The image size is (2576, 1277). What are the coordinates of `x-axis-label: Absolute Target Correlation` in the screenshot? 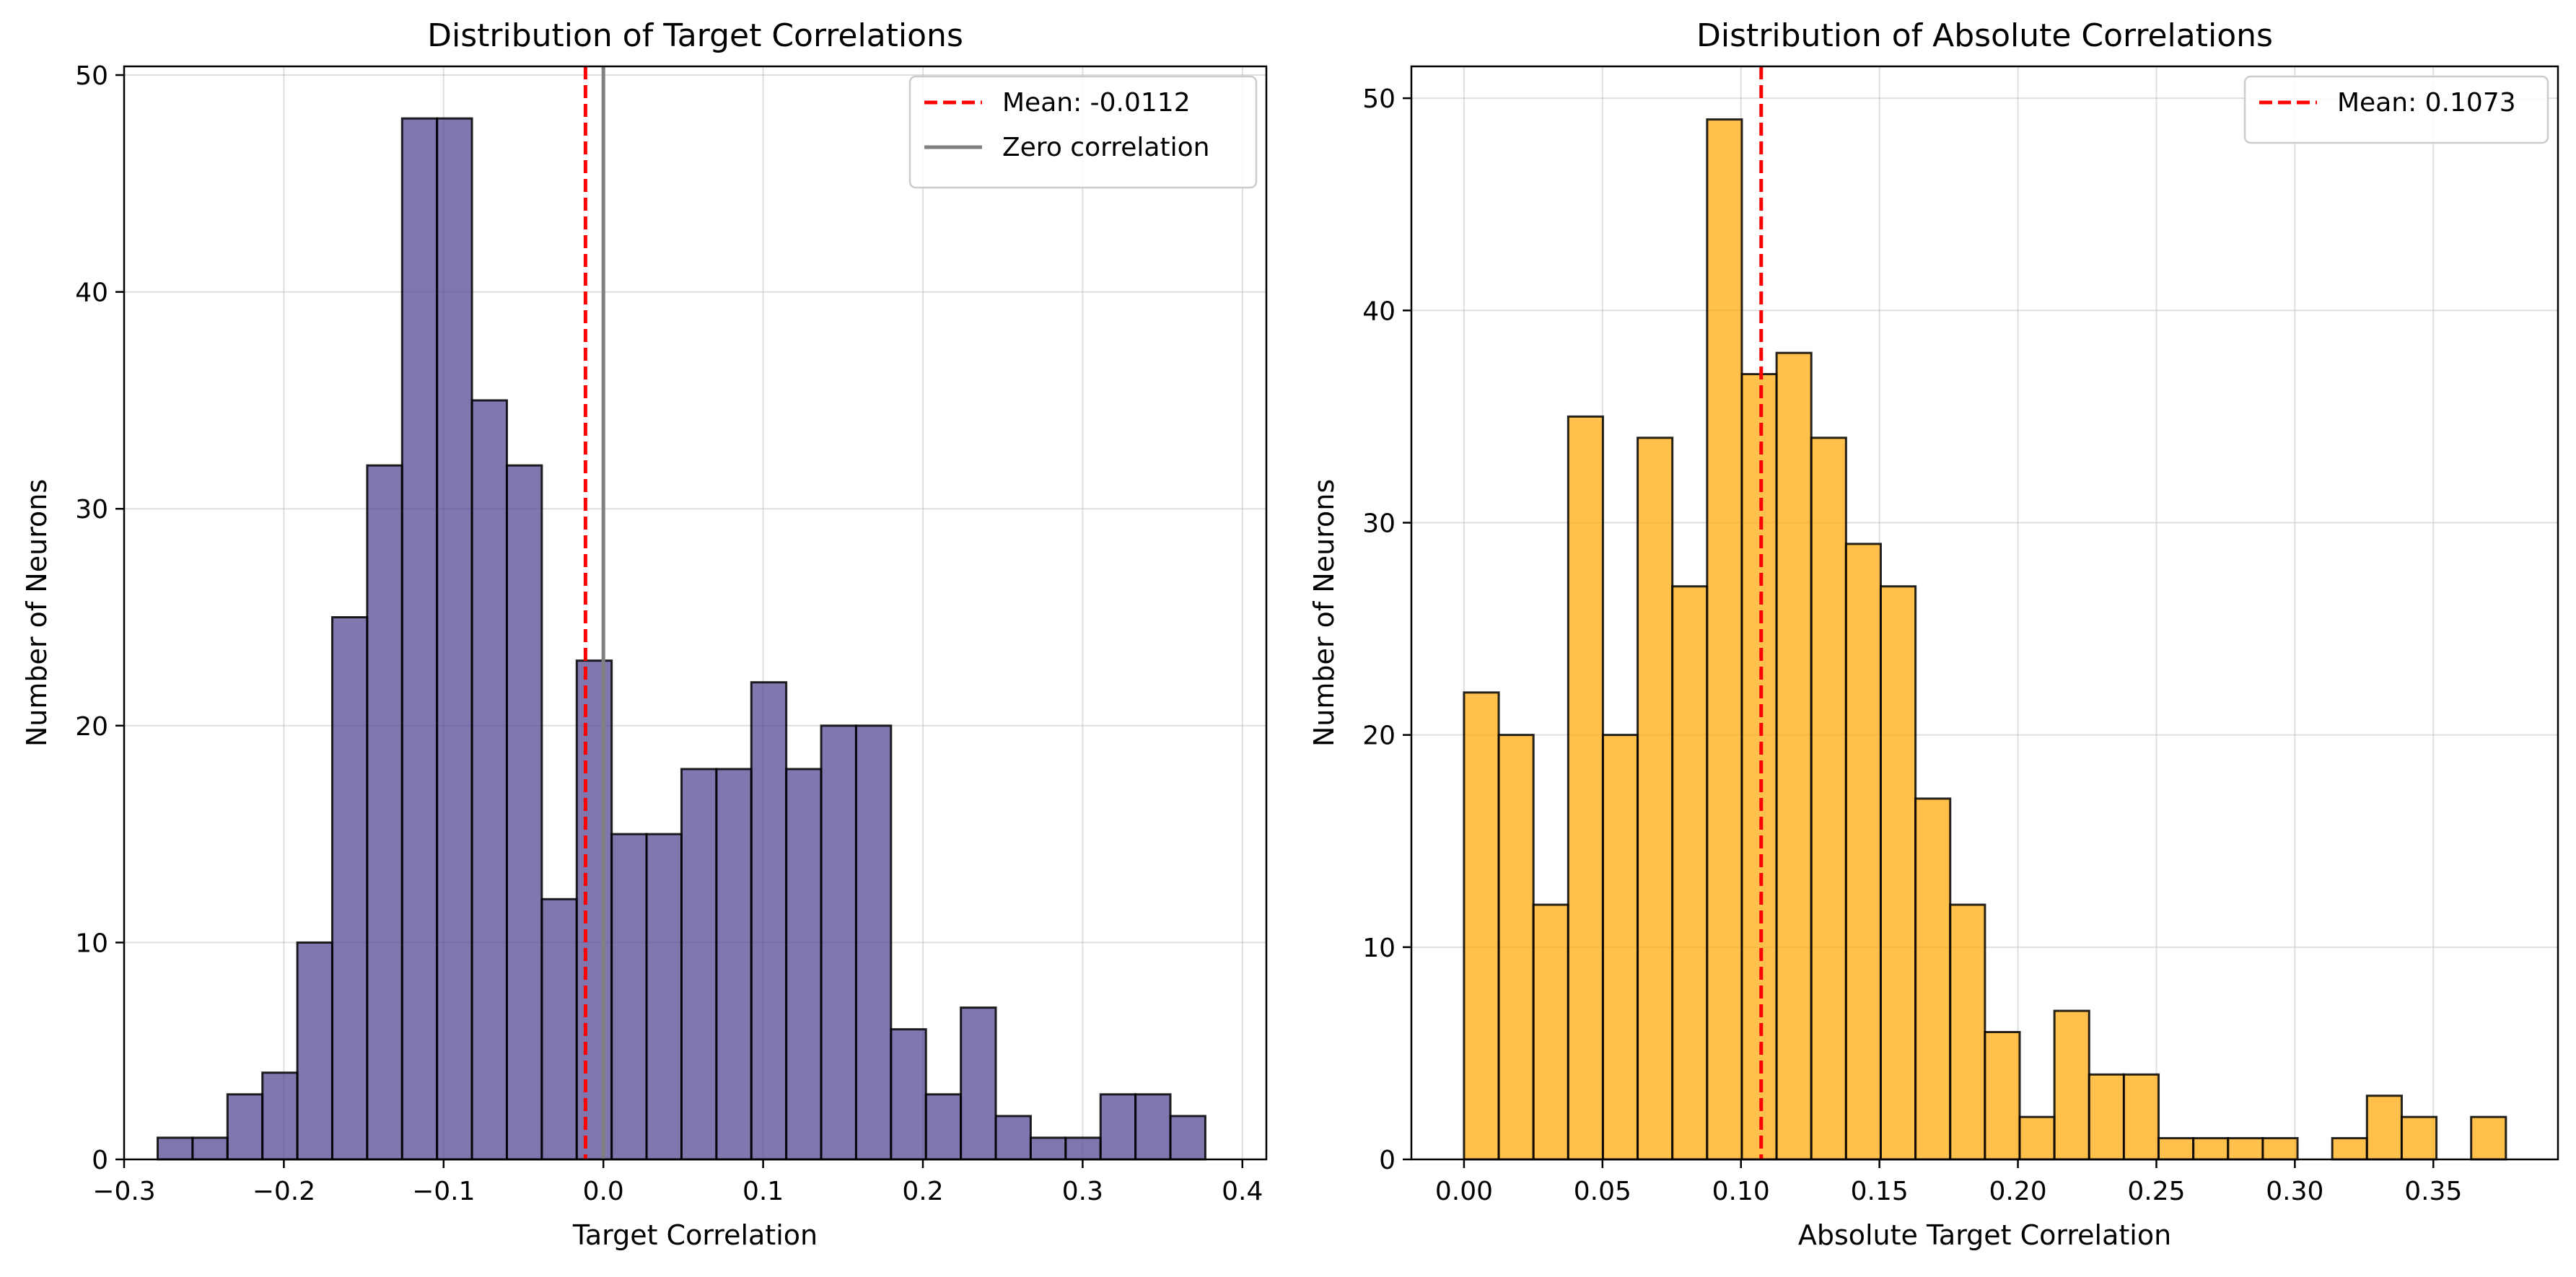 It's located at (1984, 1235).